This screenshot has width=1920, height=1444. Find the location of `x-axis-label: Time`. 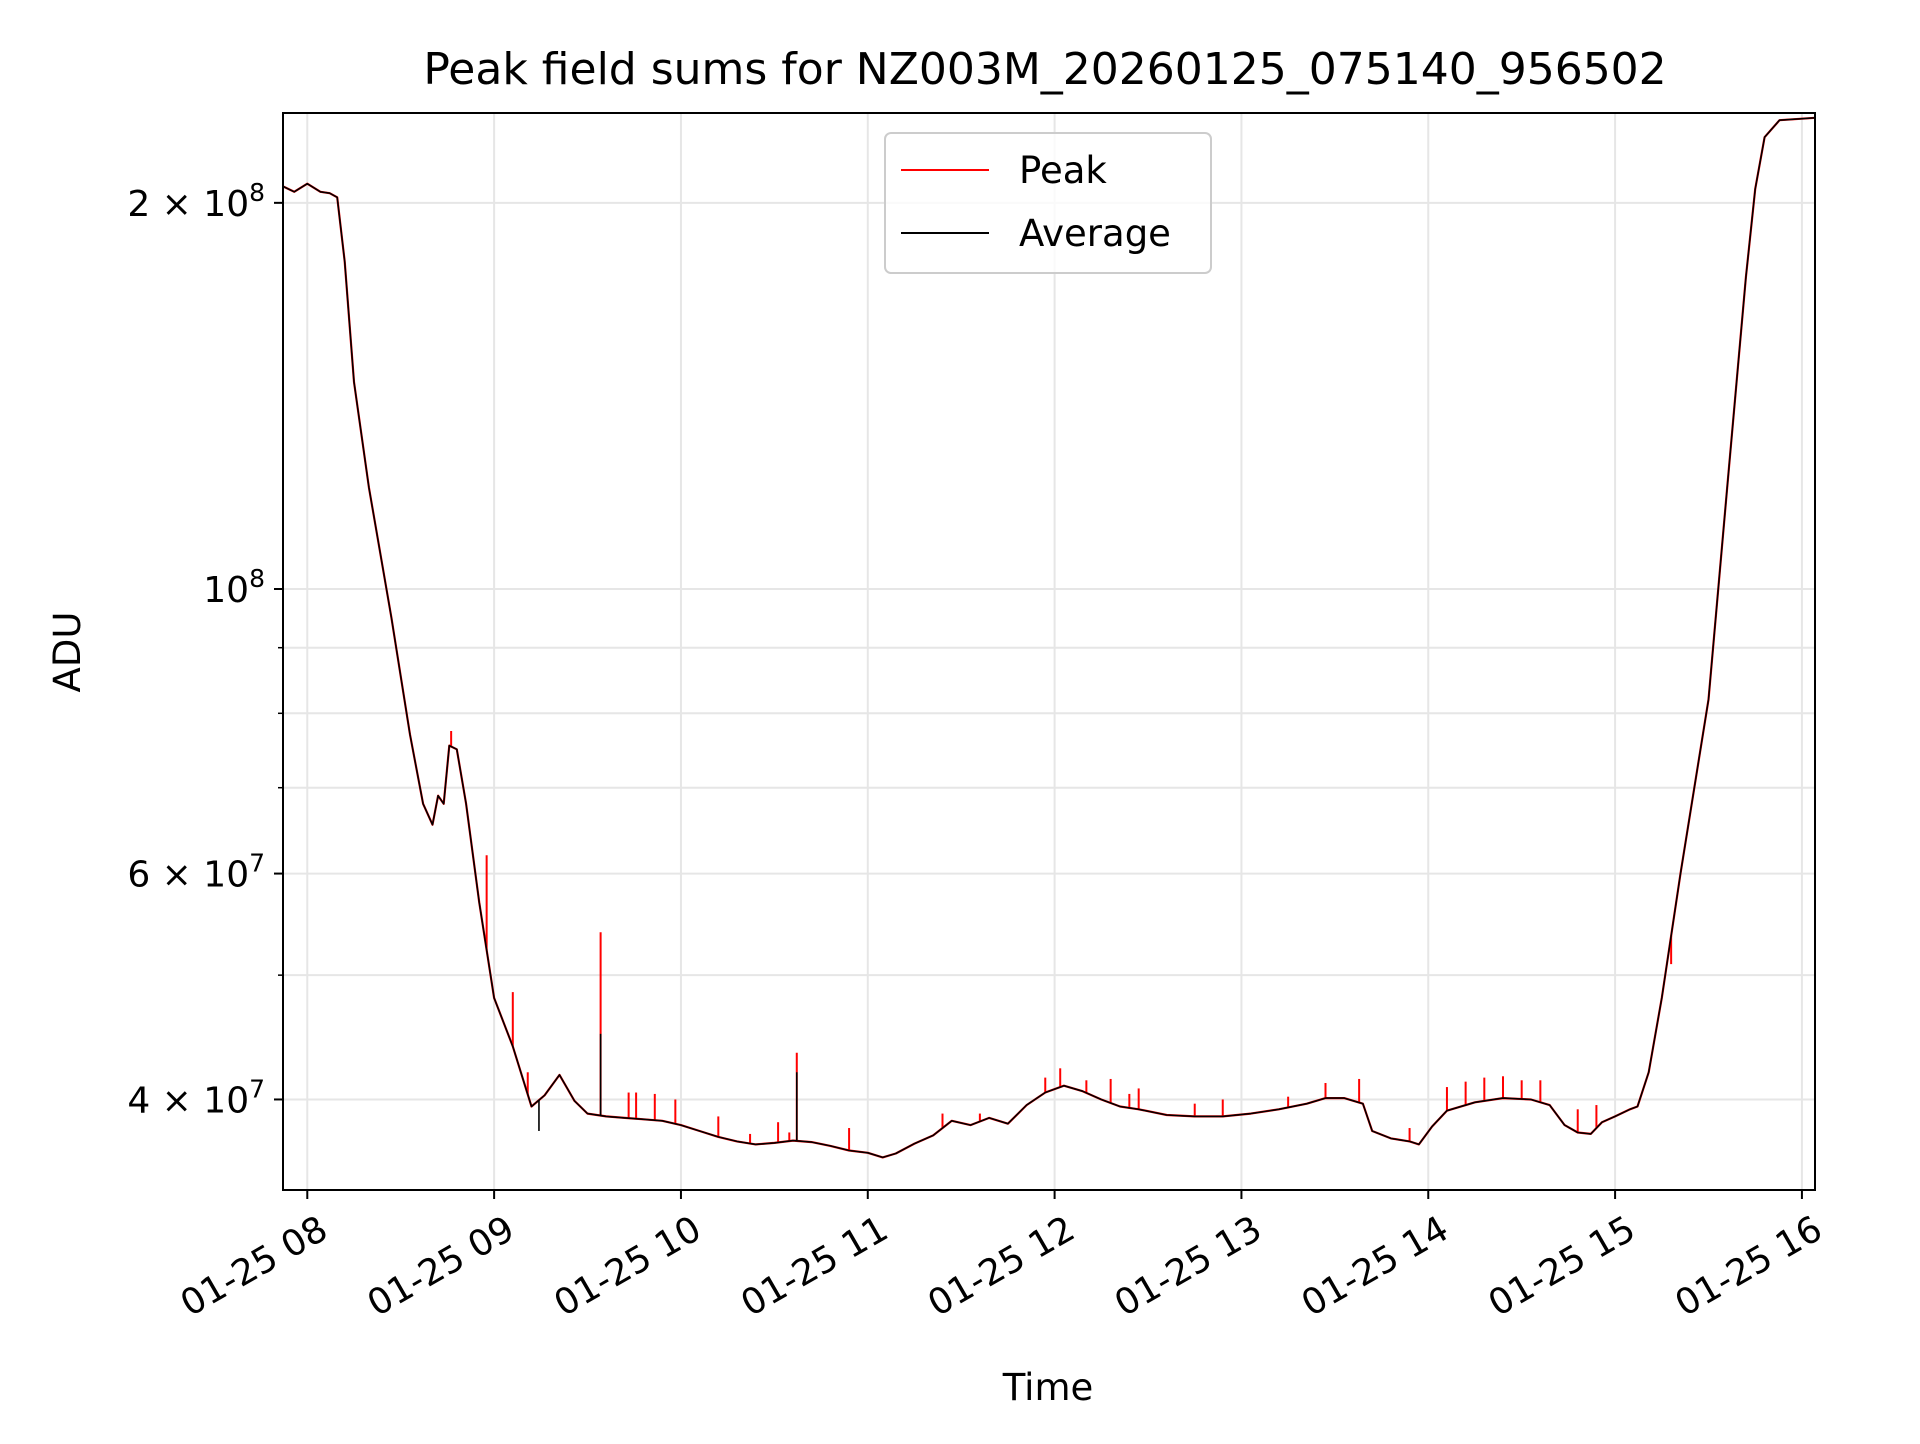

x-axis-label: Time is located at coordinates (1048, 1387).